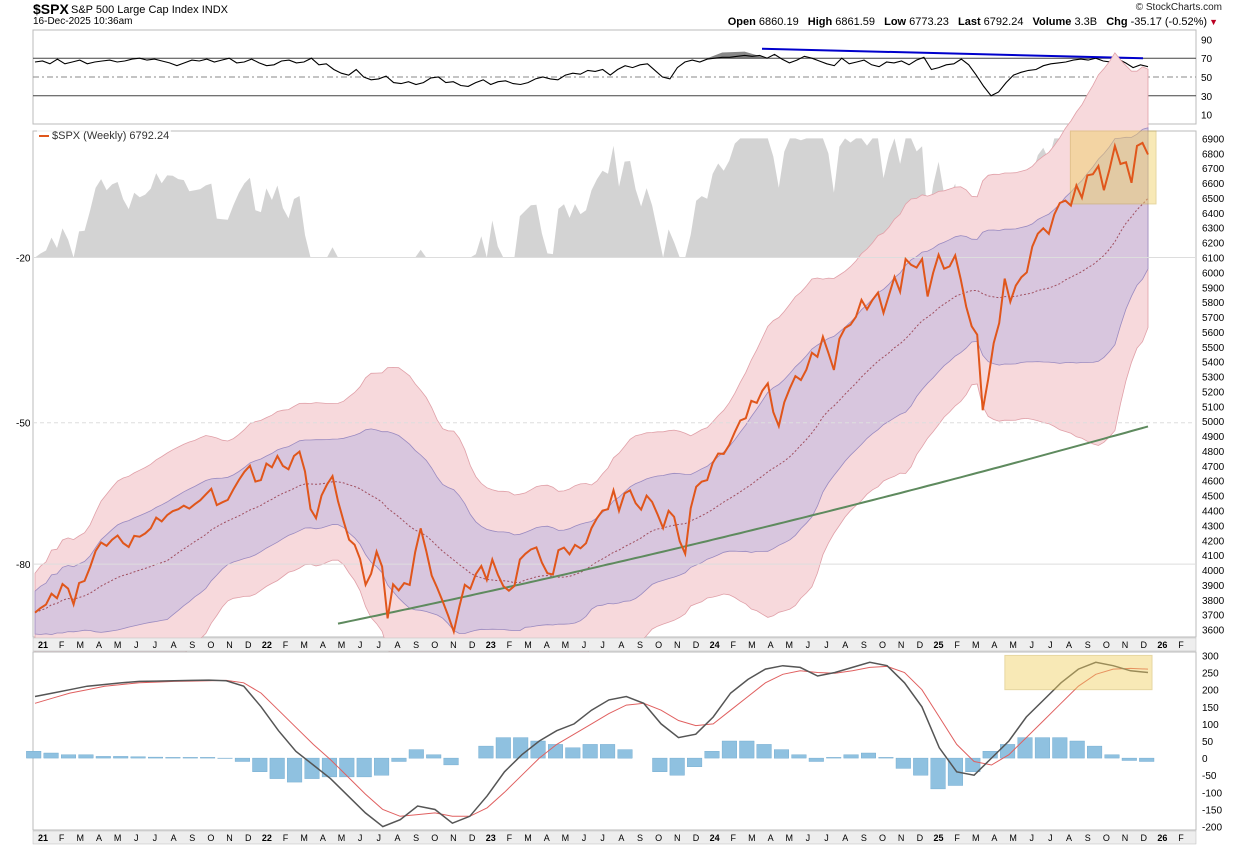  I want to click on price-tick: 5000, so click(1213, 422).